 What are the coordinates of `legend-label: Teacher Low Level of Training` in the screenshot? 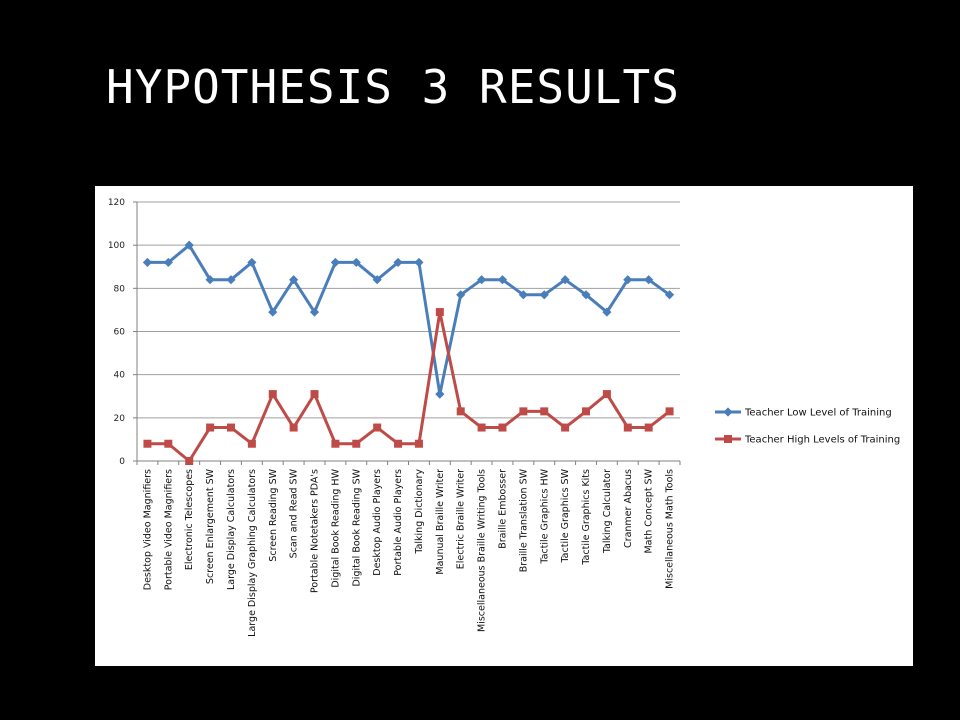 It's located at (818, 413).